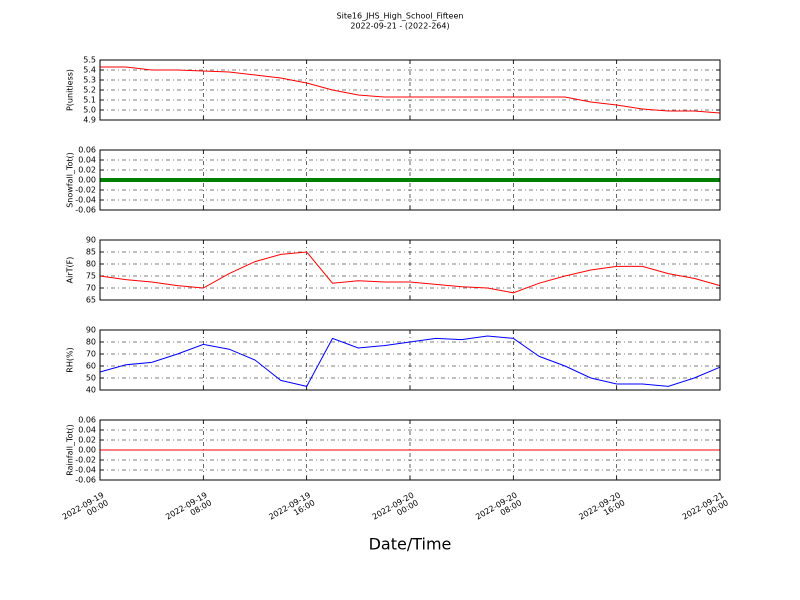  Describe the element at coordinates (601, 509) in the screenshot. I see `x-tick-label: 2022-09-2016:00` at that location.